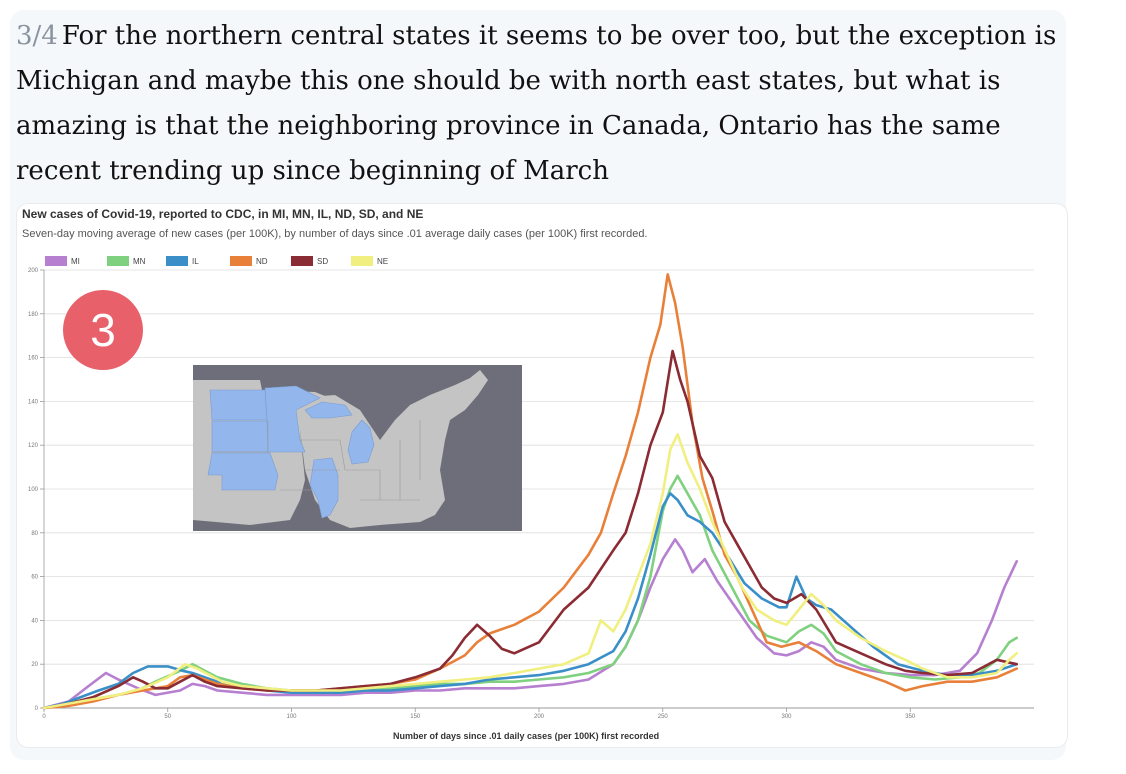 This screenshot has width=1126, height=774. What do you see at coordinates (33, 315) in the screenshot?
I see `y-tick-label: 180` at bounding box center [33, 315].